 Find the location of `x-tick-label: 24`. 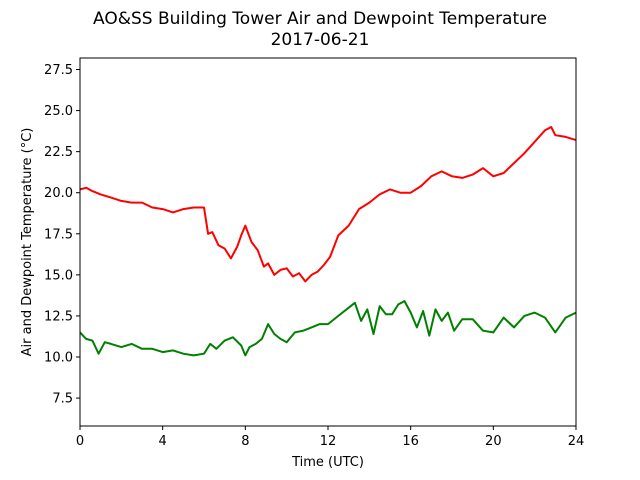

x-tick-label: 24 is located at coordinates (576, 441).